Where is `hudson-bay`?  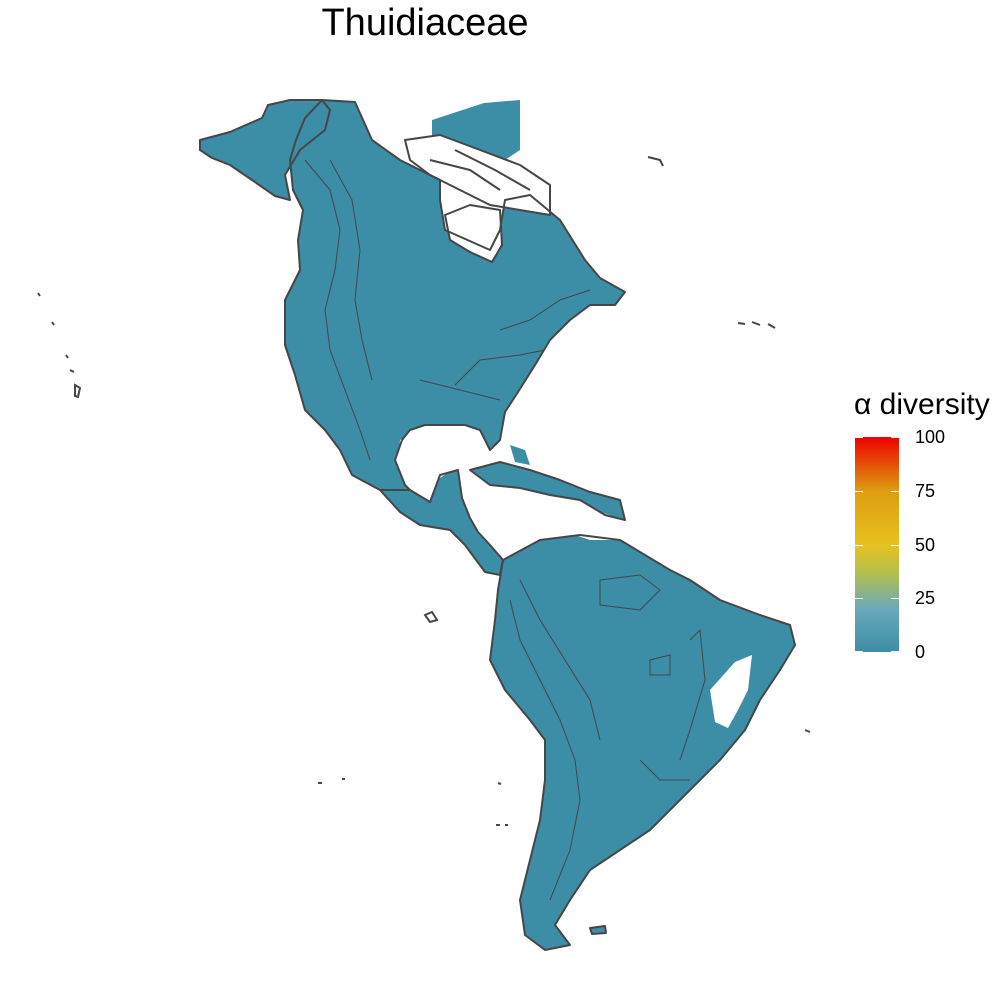
hudson-bay is located at coordinates (473, 233).